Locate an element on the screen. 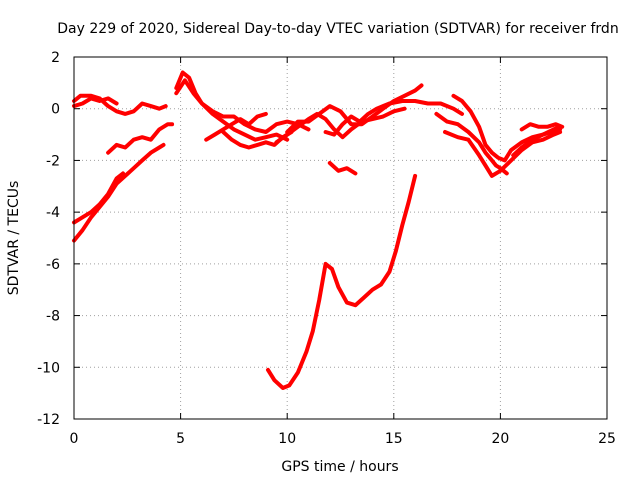 The width and height of the screenshot is (640, 480). x-tick-label: 0 is located at coordinates (74, 439).